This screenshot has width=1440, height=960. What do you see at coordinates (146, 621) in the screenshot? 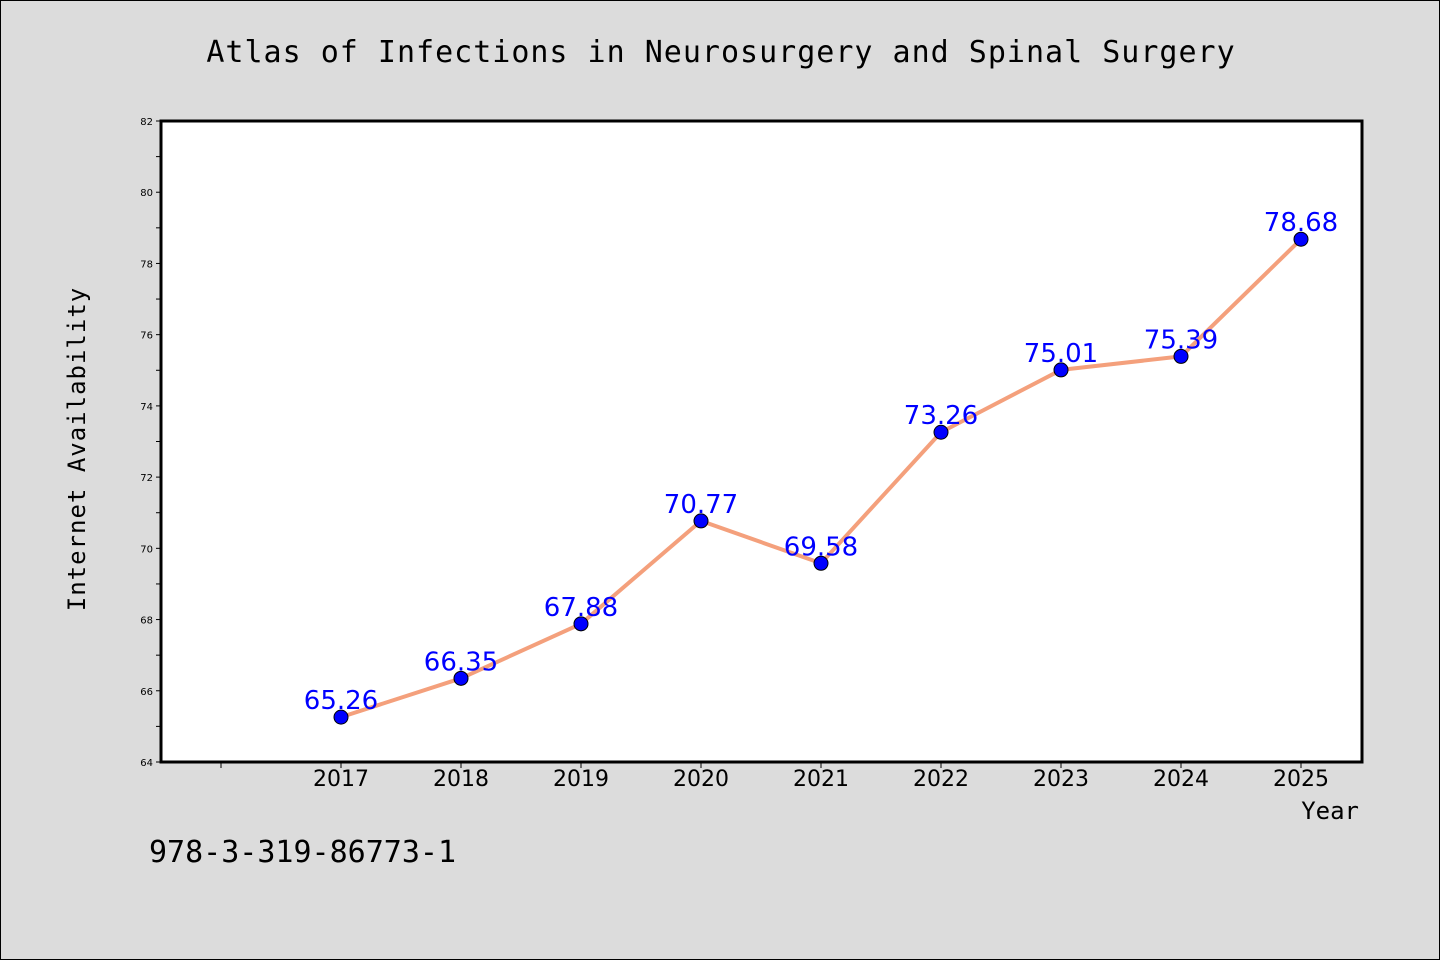
I see `y-tick-label: 68` at bounding box center [146, 621].